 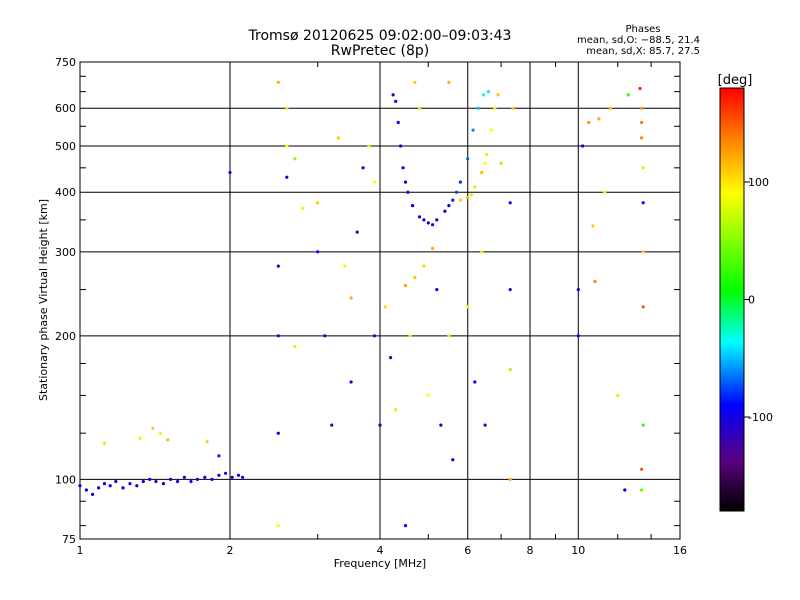 What do you see at coordinates (735, 80) in the screenshot?
I see `colorbar-label: [deg]` at bounding box center [735, 80].